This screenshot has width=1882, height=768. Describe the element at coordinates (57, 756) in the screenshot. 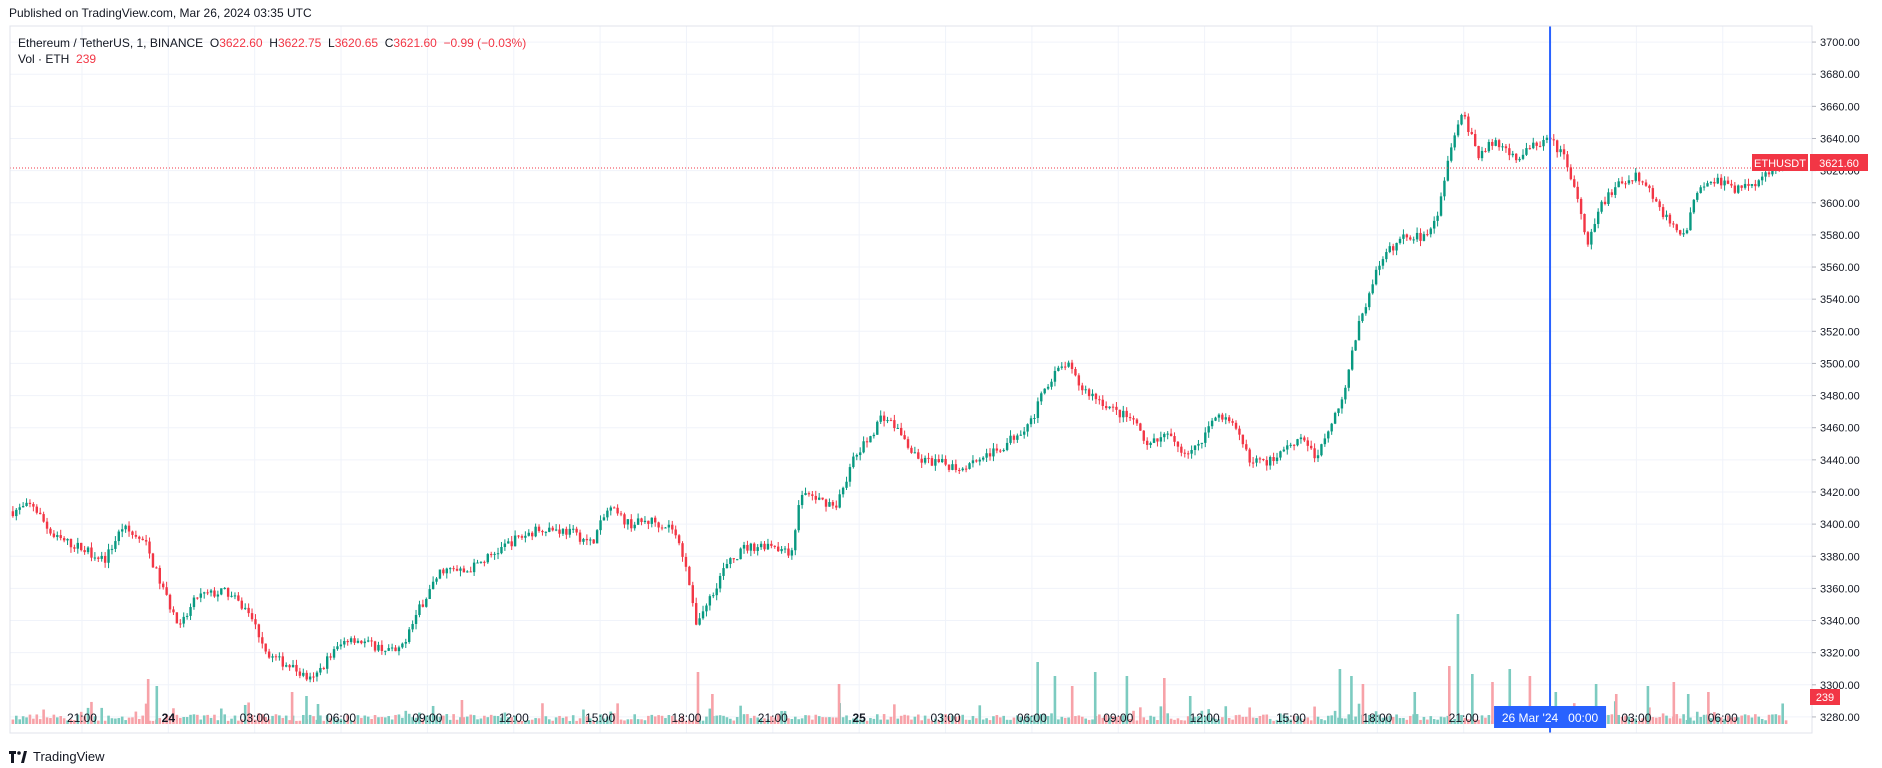

I see `tradingview-logo: TradingView` at that location.